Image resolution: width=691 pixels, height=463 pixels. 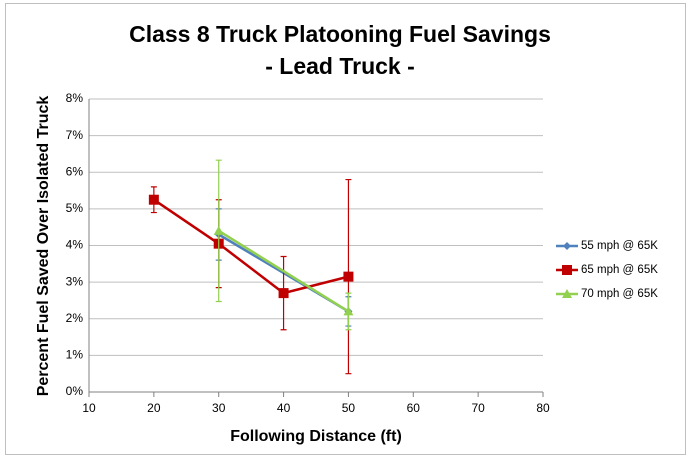 I want to click on legend-label: 70 mph @ 65K, so click(x=619, y=294).